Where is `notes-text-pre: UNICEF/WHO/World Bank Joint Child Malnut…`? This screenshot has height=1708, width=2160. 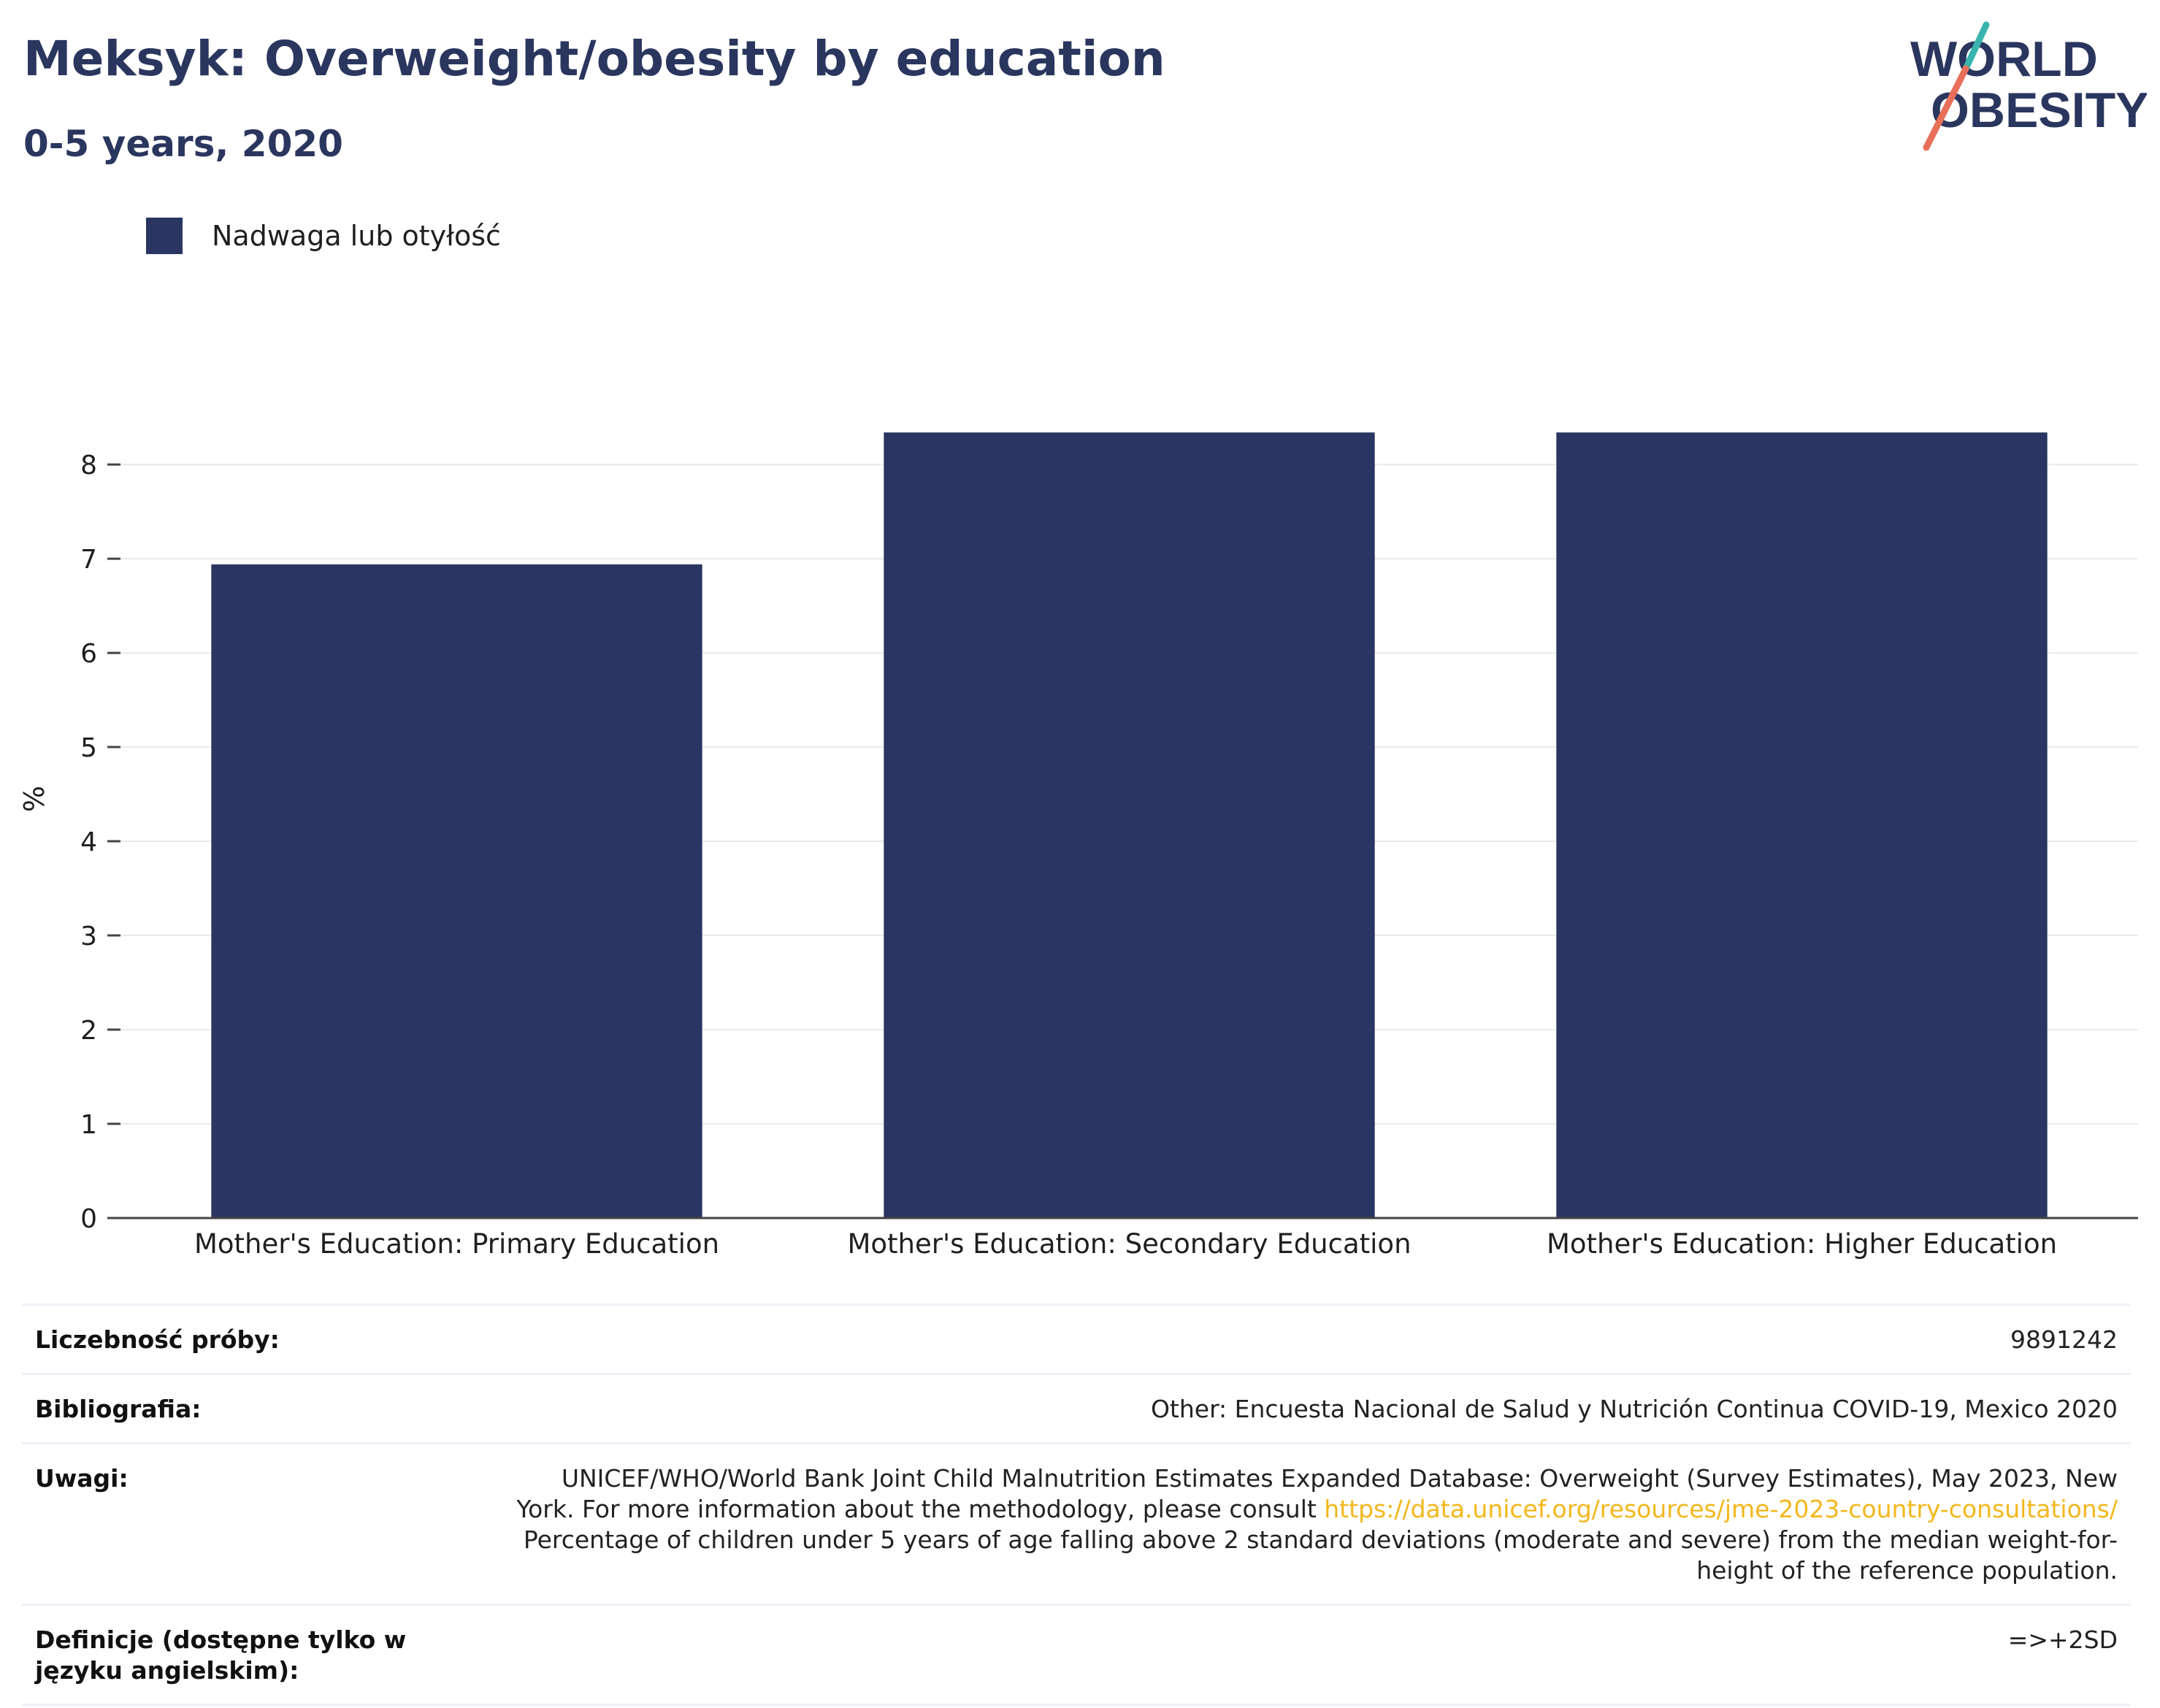 notes-text-pre: UNICEF/WHO/World Bank Joint Child Malnut… is located at coordinates (1317, 1493).